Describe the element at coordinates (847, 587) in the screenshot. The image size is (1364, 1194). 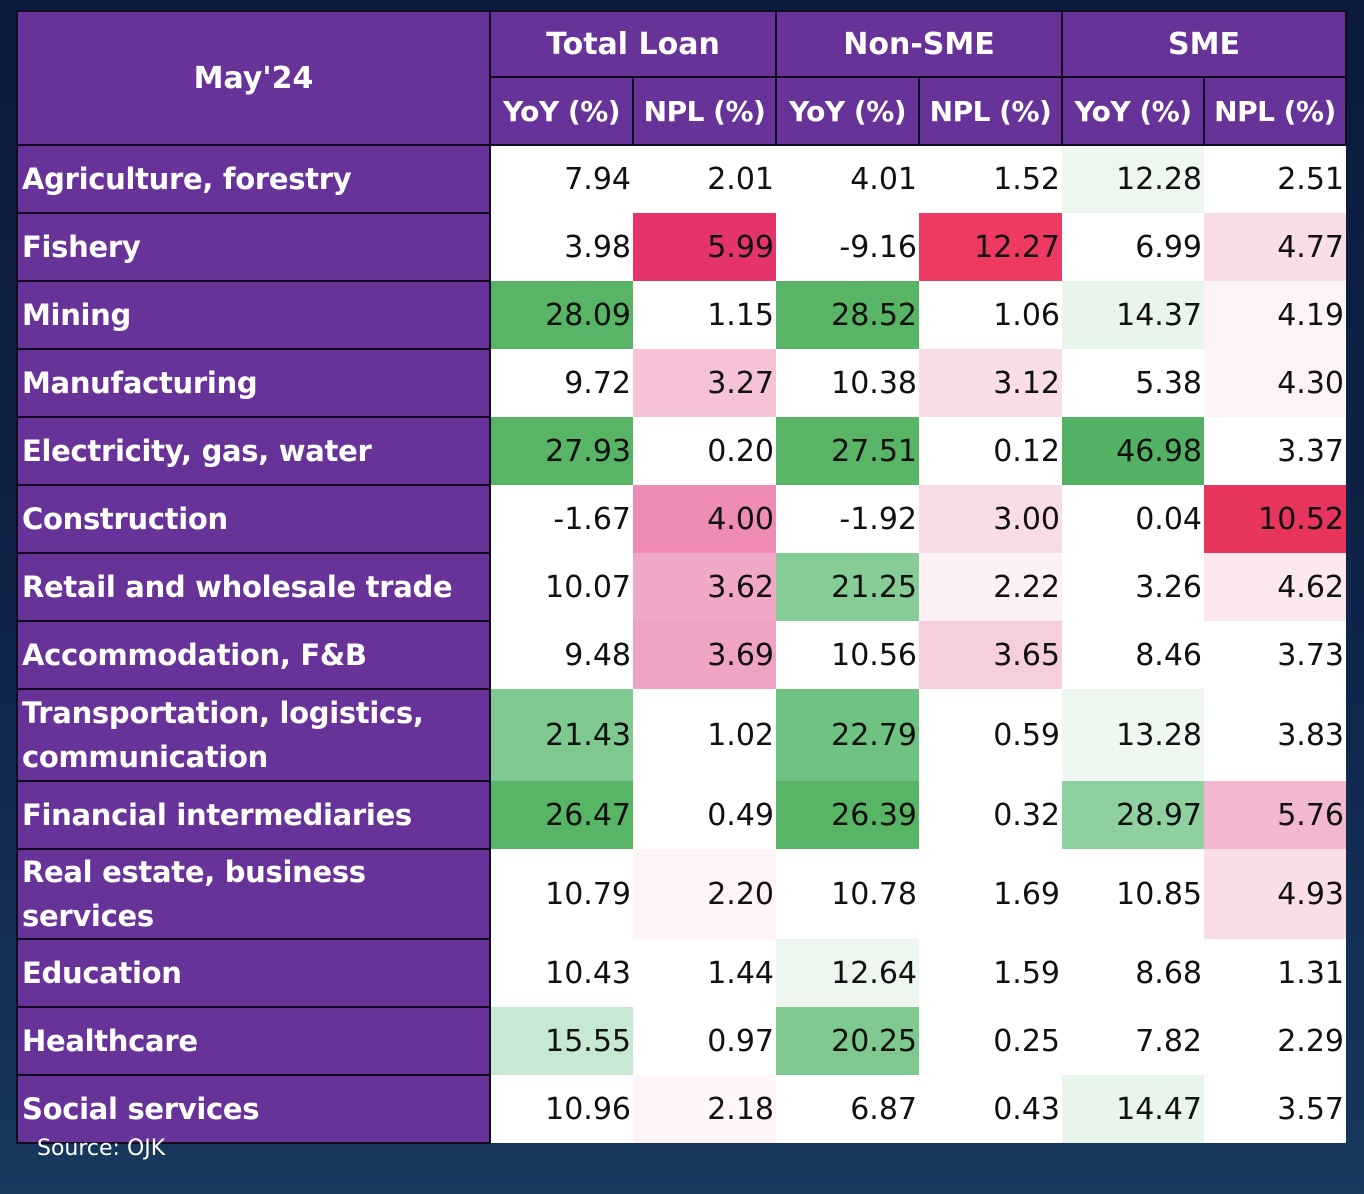
I see `data-cell: 21.25` at that location.